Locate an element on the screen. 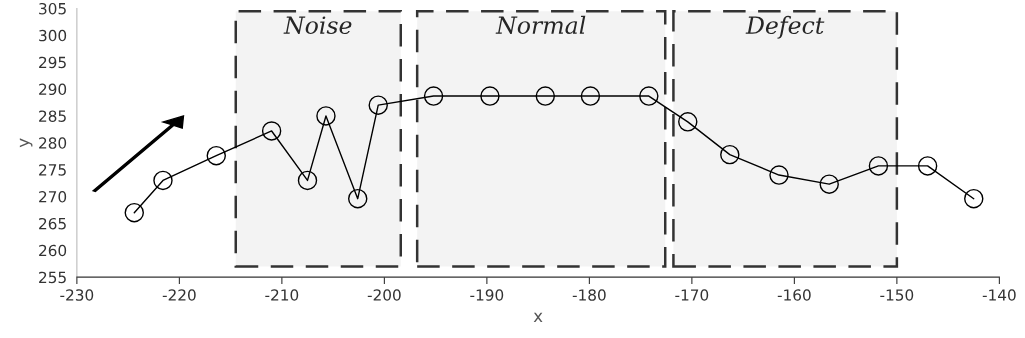 This screenshot has width=1025, height=338. x-tick-label: -150 is located at coordinates (897, 295).